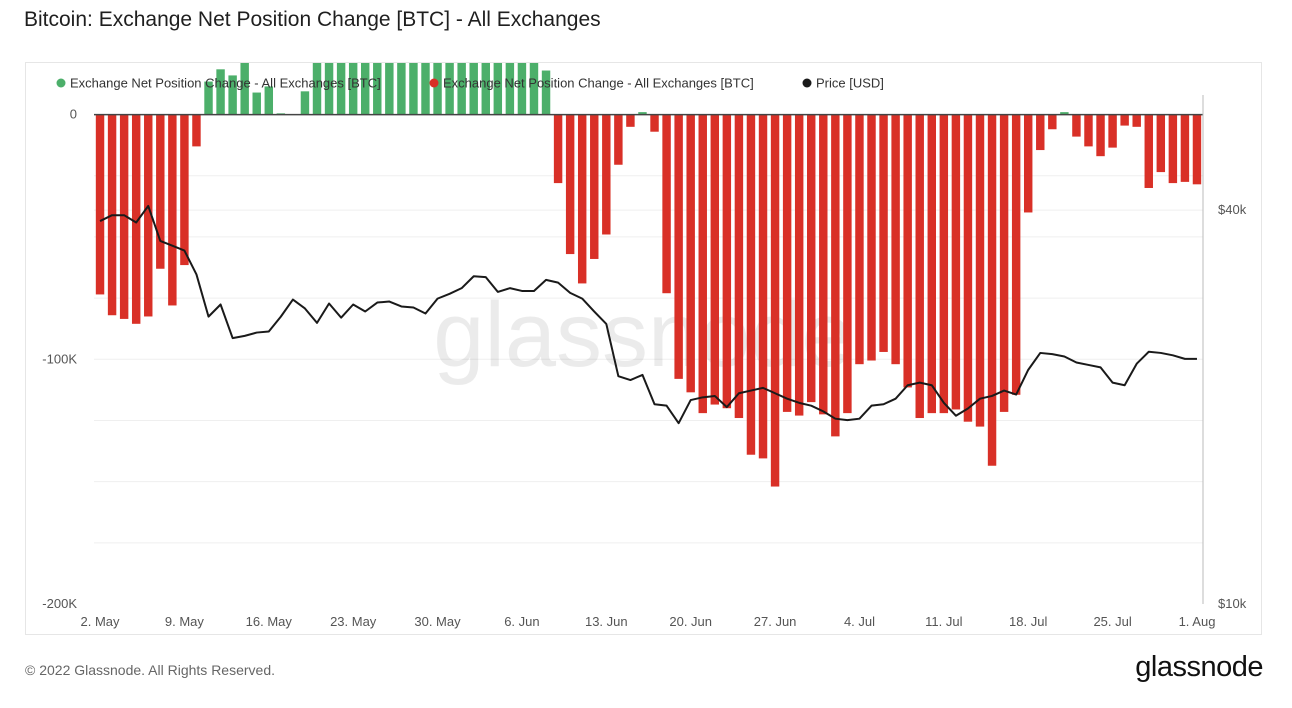  Describe the element at coordinates (606, 621) in the screenshot. I see `x-tick-label: 13. Jun` at that location.